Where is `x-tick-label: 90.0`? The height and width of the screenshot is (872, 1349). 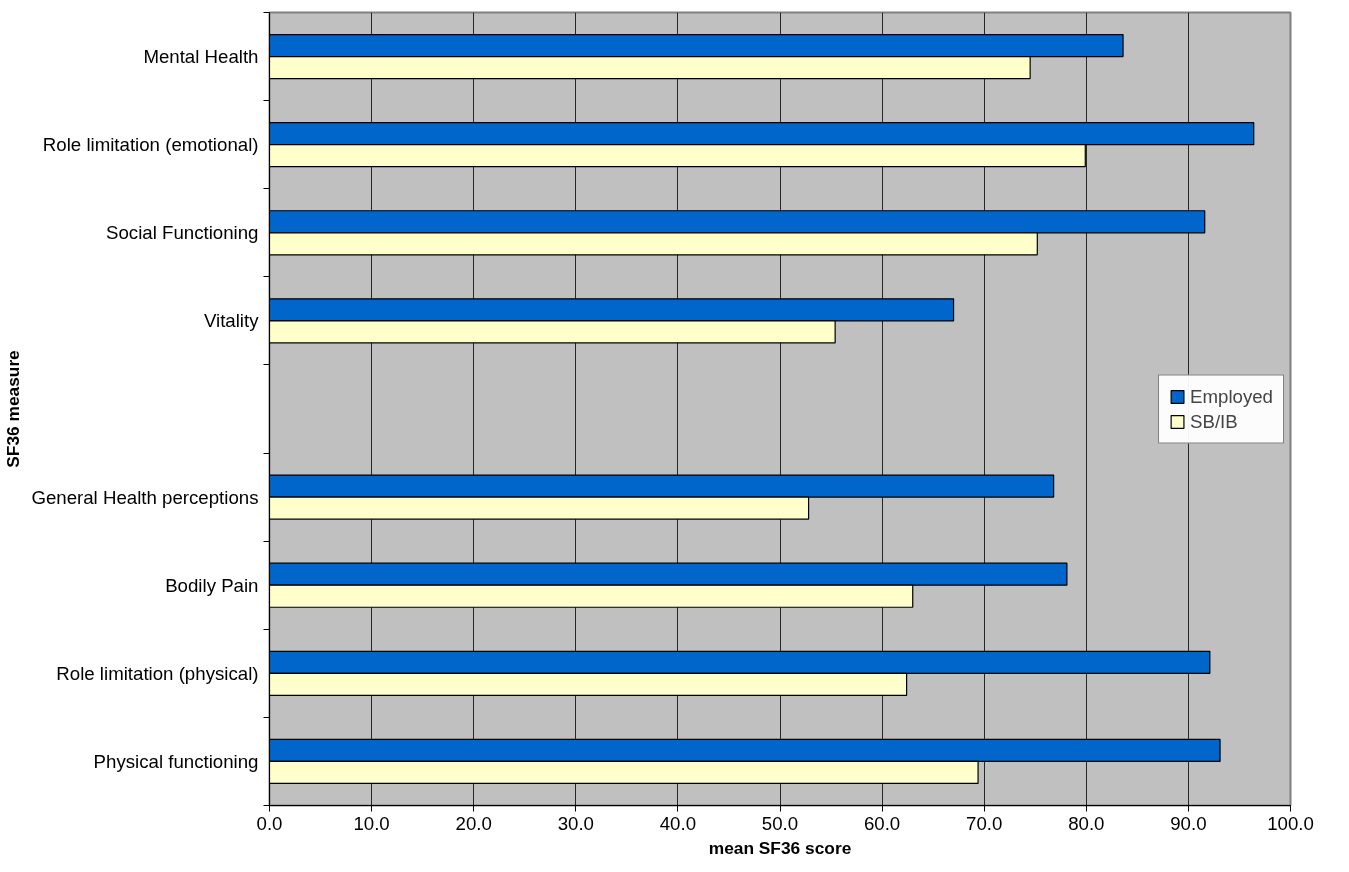
x-tick-label: 90.0 is located at coordinates (1188, 823).